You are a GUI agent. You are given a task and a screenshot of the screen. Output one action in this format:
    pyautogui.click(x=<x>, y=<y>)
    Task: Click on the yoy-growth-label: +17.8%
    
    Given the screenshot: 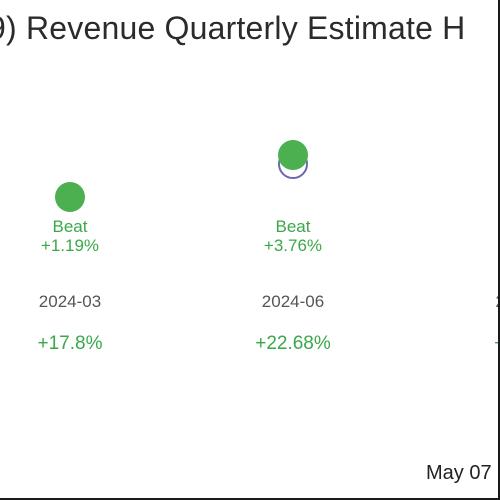 What is the action you would take?
    pyautogui.click(x=70, y=343)
    